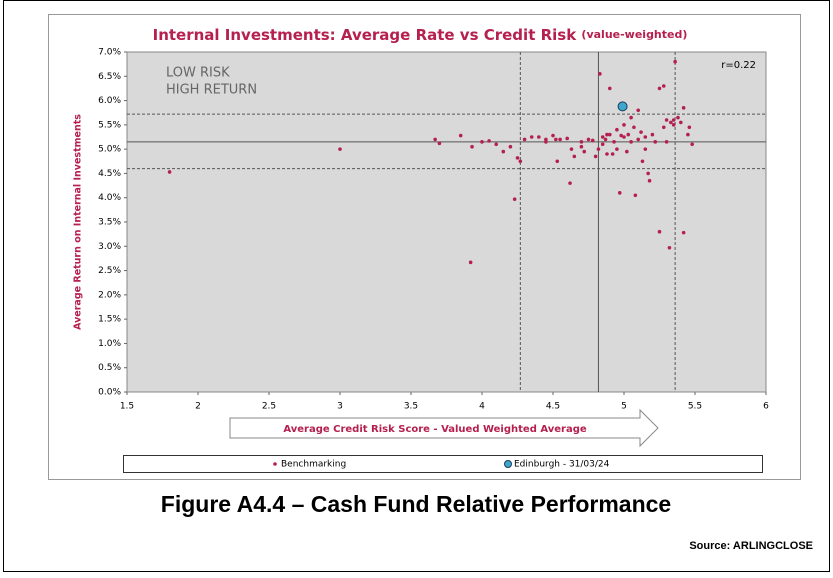 This screenshot has width=833, height=578. Describe the element at coordinates (553, 407) in the screenshot. I see `x-tick-label: 4.5` at that location.